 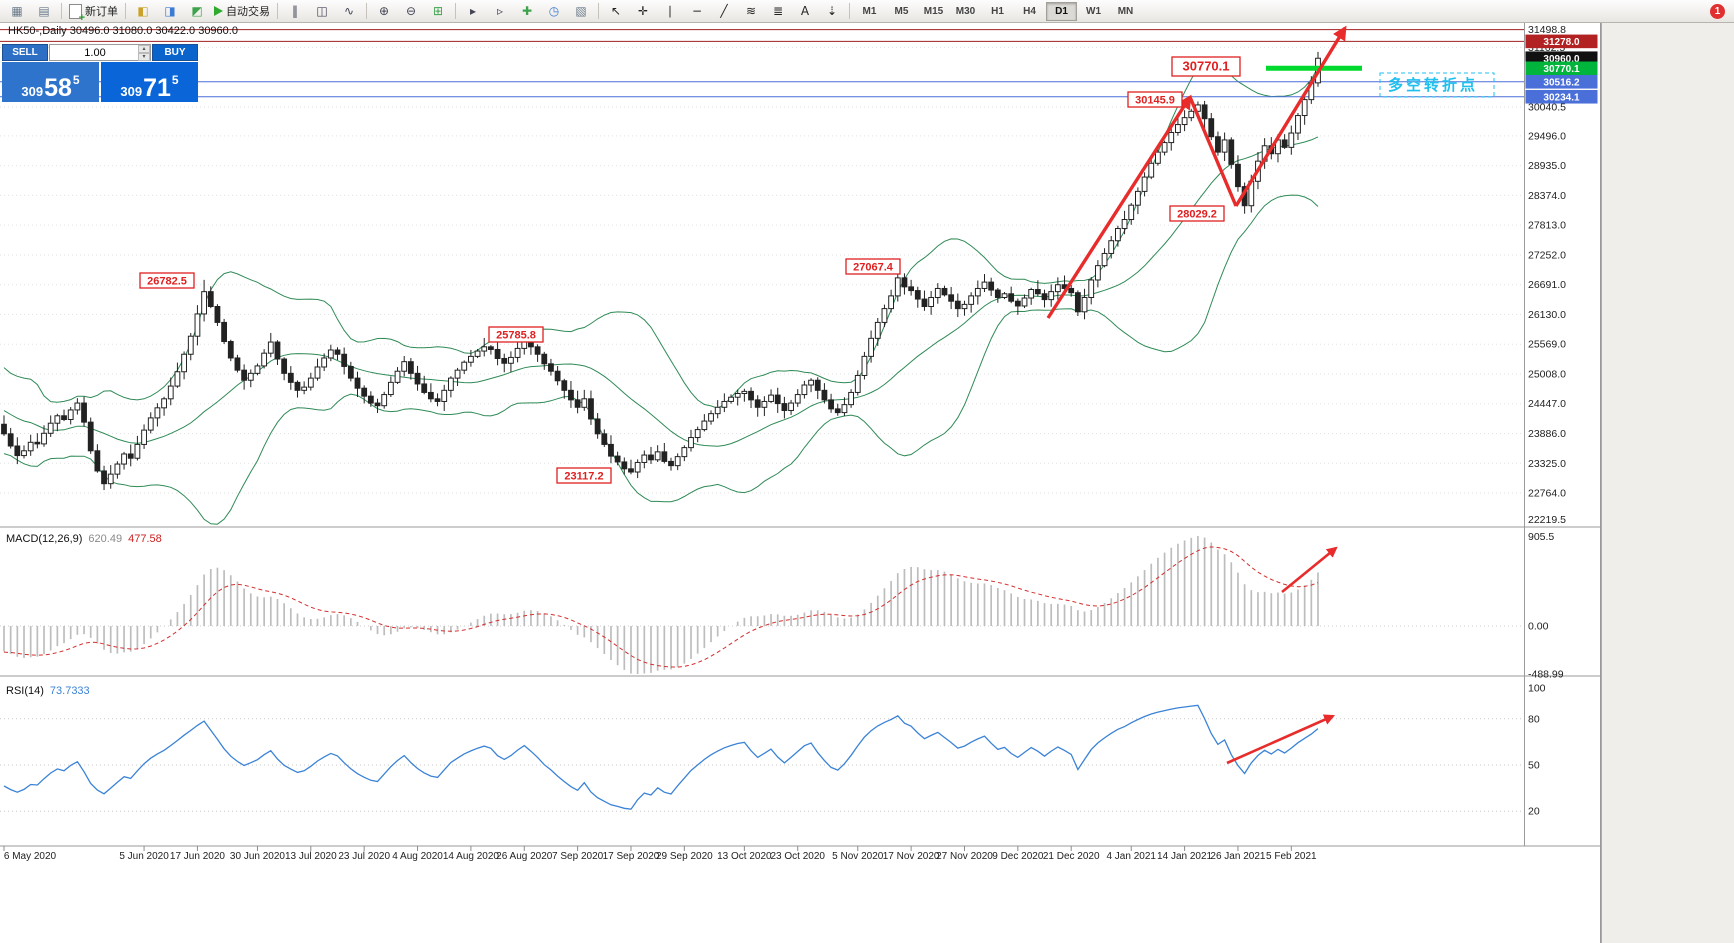 I want to click on market-watch-icon: ◧, so click(x=143, y=11).